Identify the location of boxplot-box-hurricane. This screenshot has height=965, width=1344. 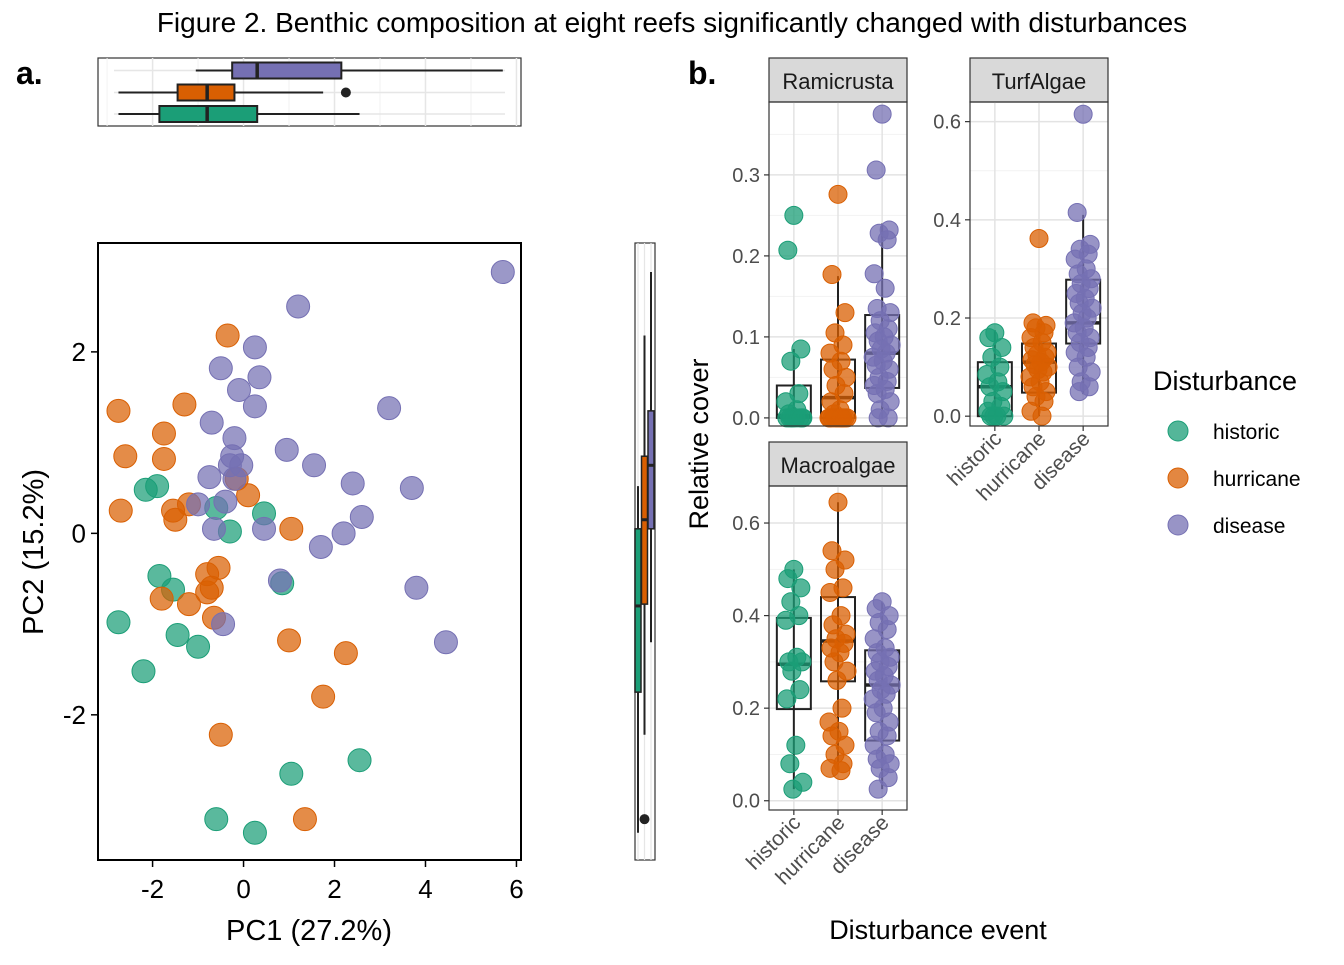
(644, 530).